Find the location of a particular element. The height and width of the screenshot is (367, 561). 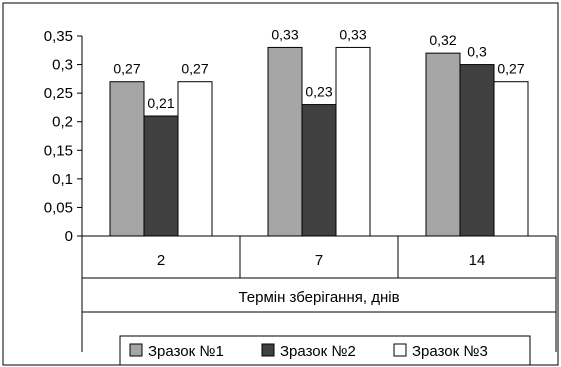

legend-box is located at coordinates (325, 350).